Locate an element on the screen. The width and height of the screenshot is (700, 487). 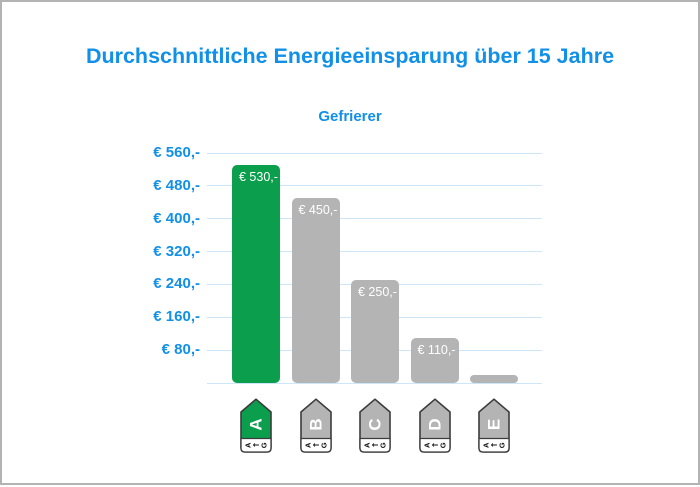
energy-tag-a: A A ← G is located at coordinates (256, 426).